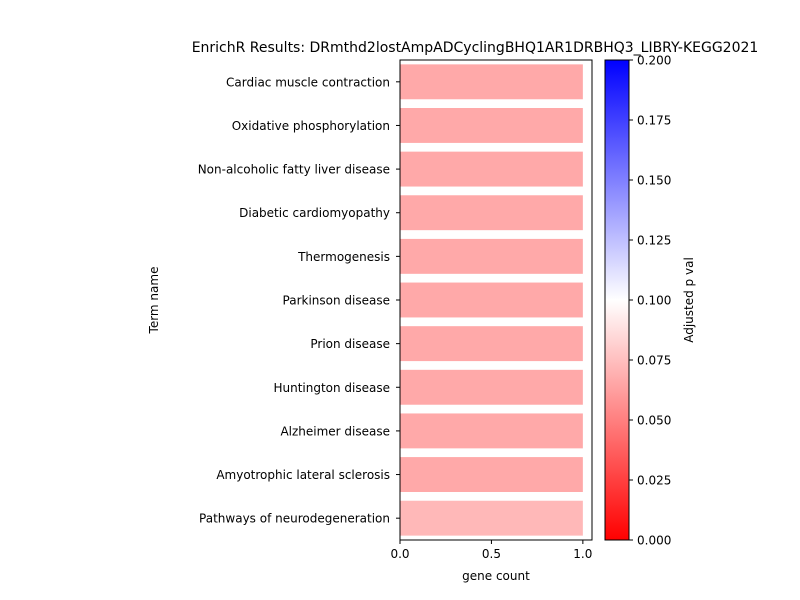 The height and width of the screenshot is (600, 800). I want to click on x-axis-label: gene count, so click(496, 576).